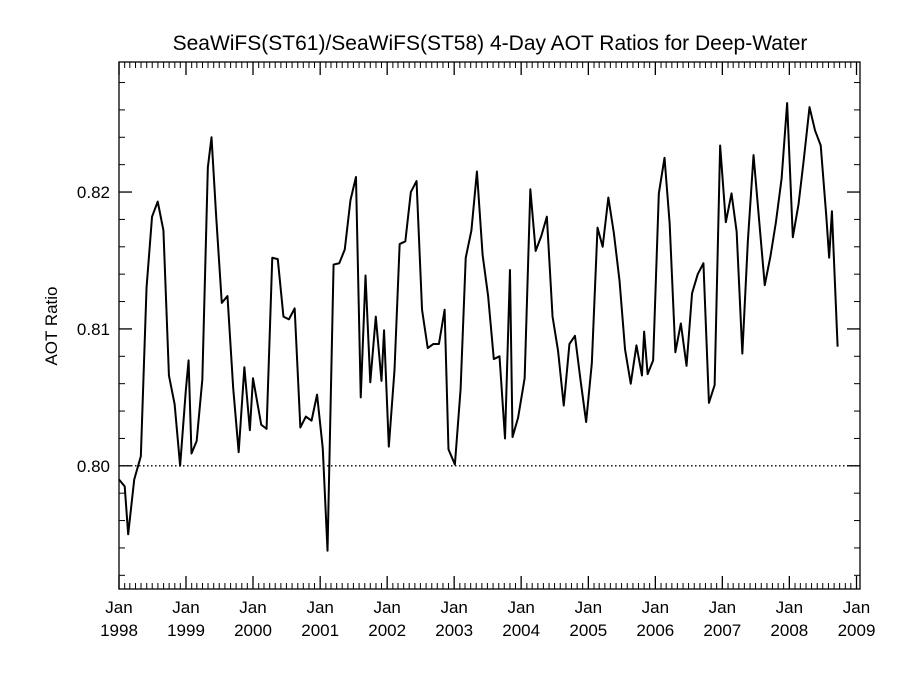  I want to click on x-tick-label-year: 2008, so click(789, 630).